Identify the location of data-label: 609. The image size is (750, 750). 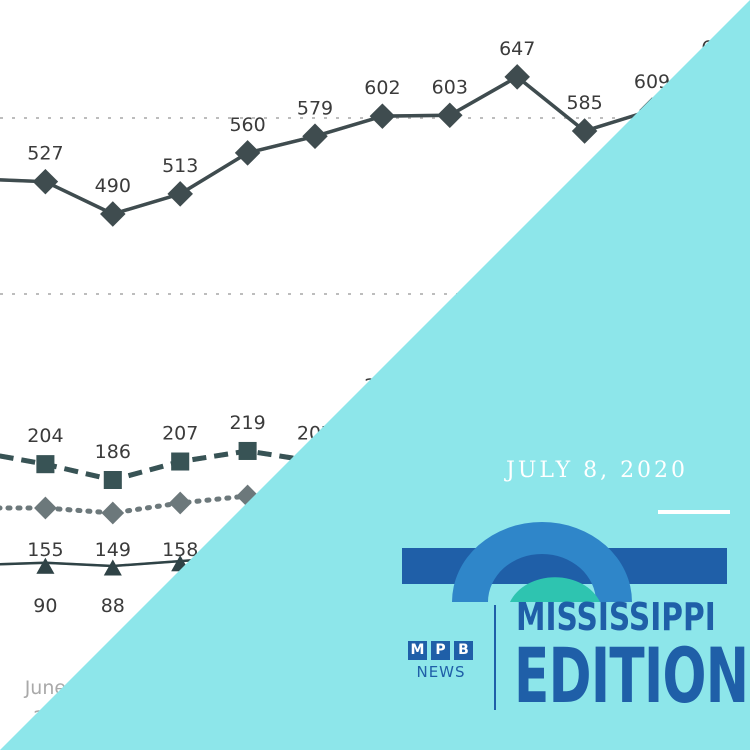
(652, 82).